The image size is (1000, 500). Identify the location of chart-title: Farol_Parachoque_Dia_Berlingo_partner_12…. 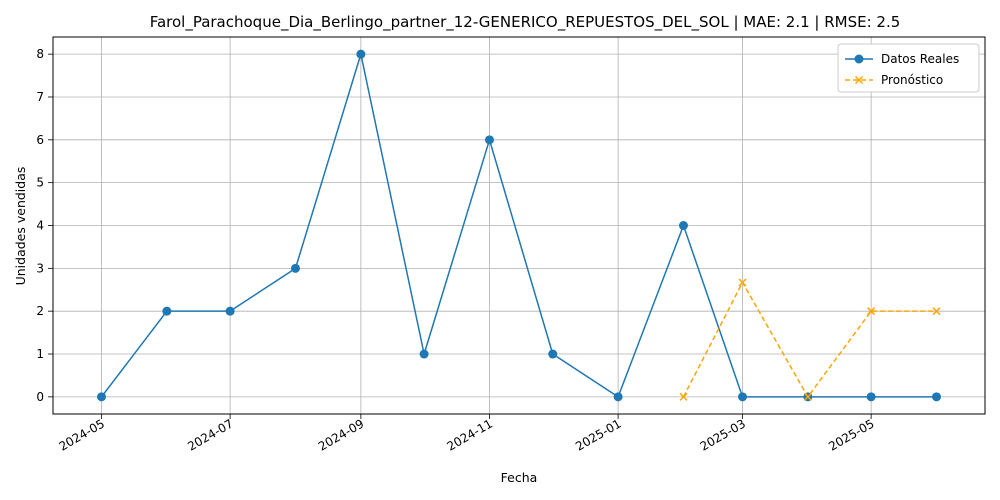
(525, 22).